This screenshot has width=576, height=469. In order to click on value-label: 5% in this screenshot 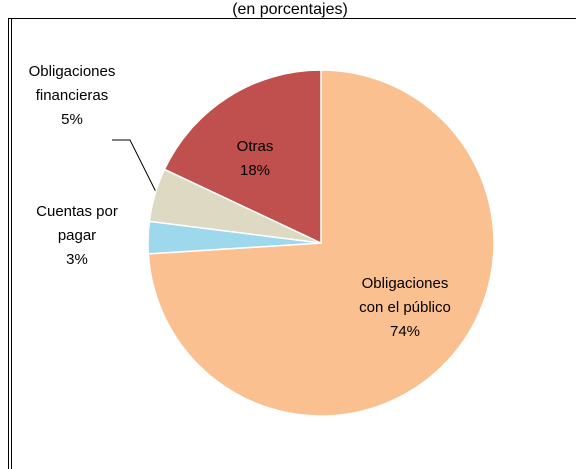, I will do `click(72, 119)`.